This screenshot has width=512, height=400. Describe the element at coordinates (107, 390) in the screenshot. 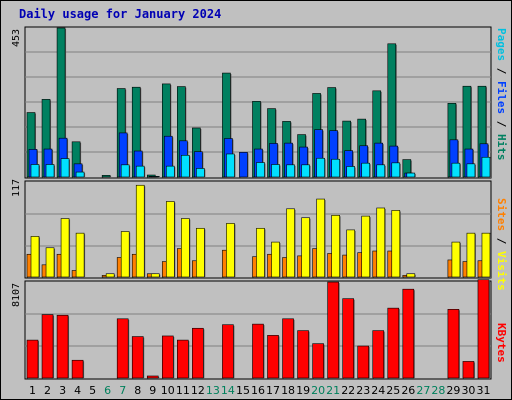

I see `x-tick-label-day-6: 6` at that location.